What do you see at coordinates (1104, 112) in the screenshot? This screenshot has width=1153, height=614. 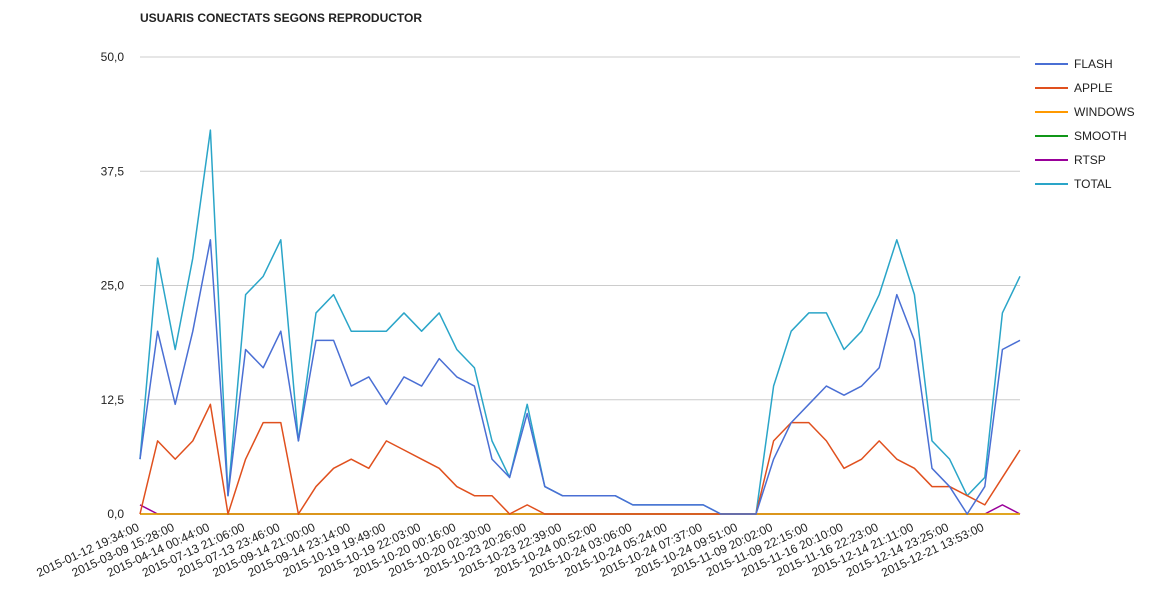 I see `legend-label: WINDOWS` at bounding box center [1104, 112].